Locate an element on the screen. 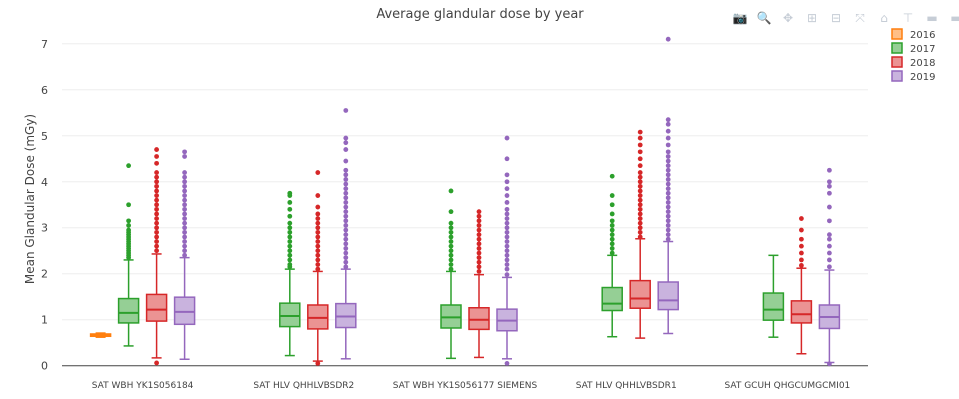 The height and width of the screenshot is (399, 959). y-tick-label: 6 is located at coordinates (44, 90).